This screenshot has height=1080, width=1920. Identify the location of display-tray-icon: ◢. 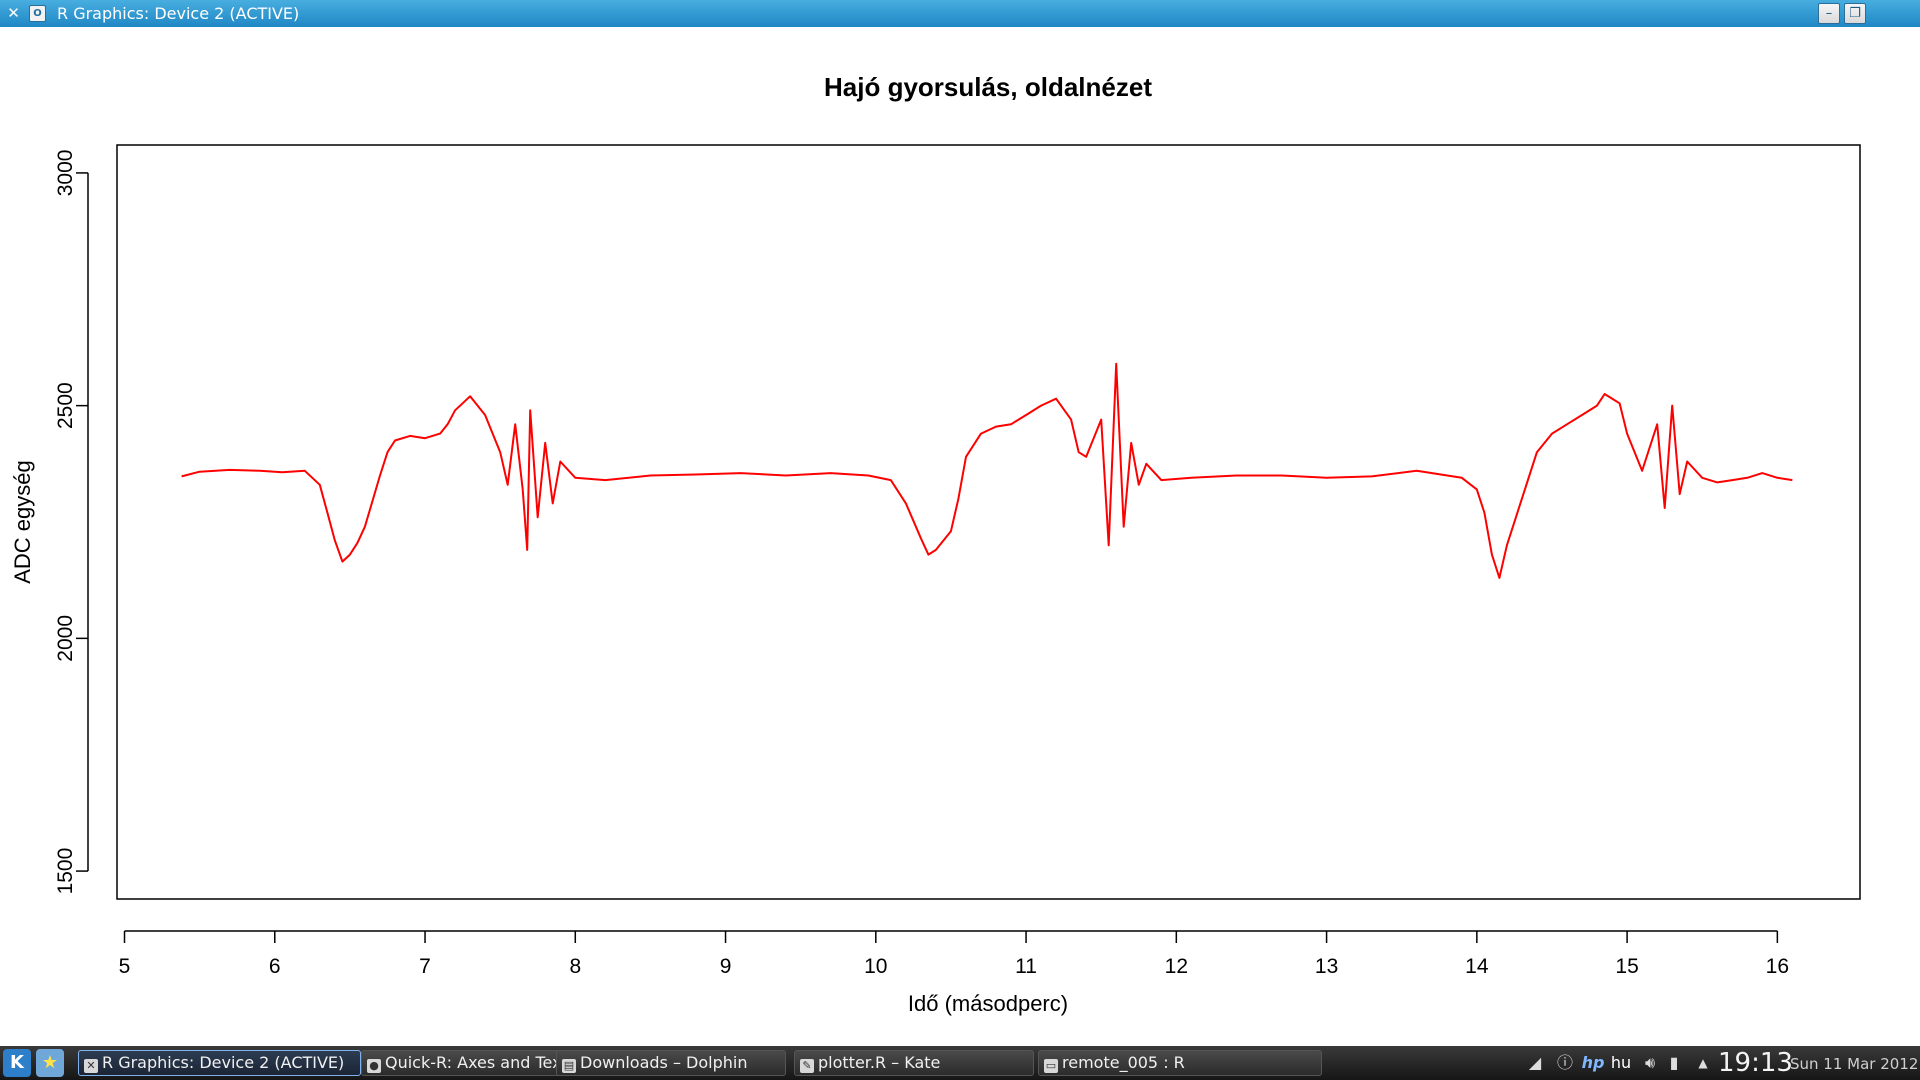
(1535, 1062).